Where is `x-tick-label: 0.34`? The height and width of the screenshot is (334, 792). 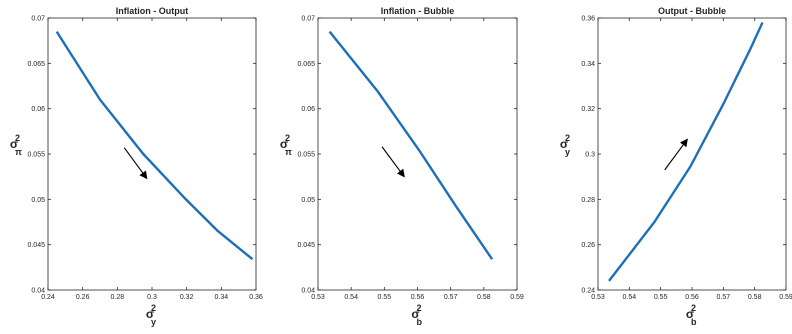 x-tick-label: 0.34 is located at coordinates (222, 297).